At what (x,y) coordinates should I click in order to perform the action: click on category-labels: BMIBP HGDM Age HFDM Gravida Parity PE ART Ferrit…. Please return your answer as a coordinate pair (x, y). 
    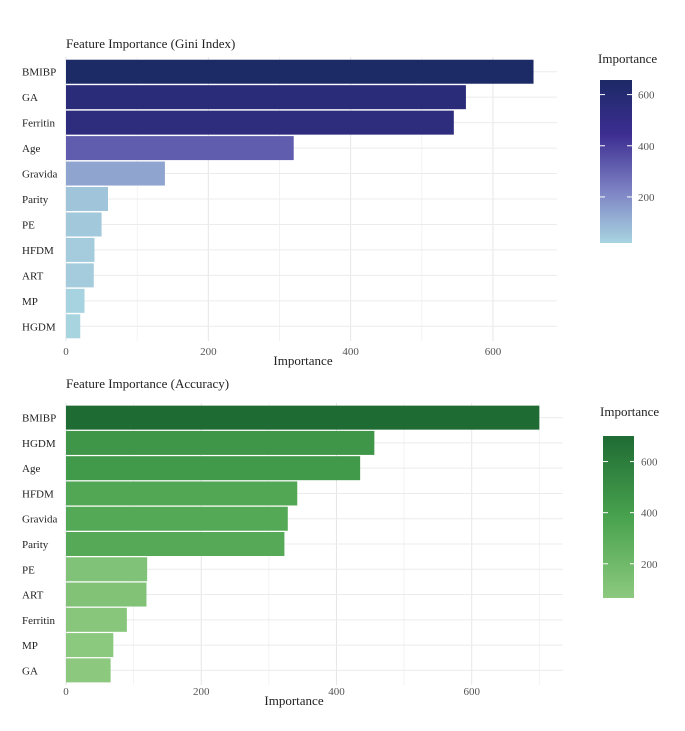
    Looking at the image, I should click on (40, 545).